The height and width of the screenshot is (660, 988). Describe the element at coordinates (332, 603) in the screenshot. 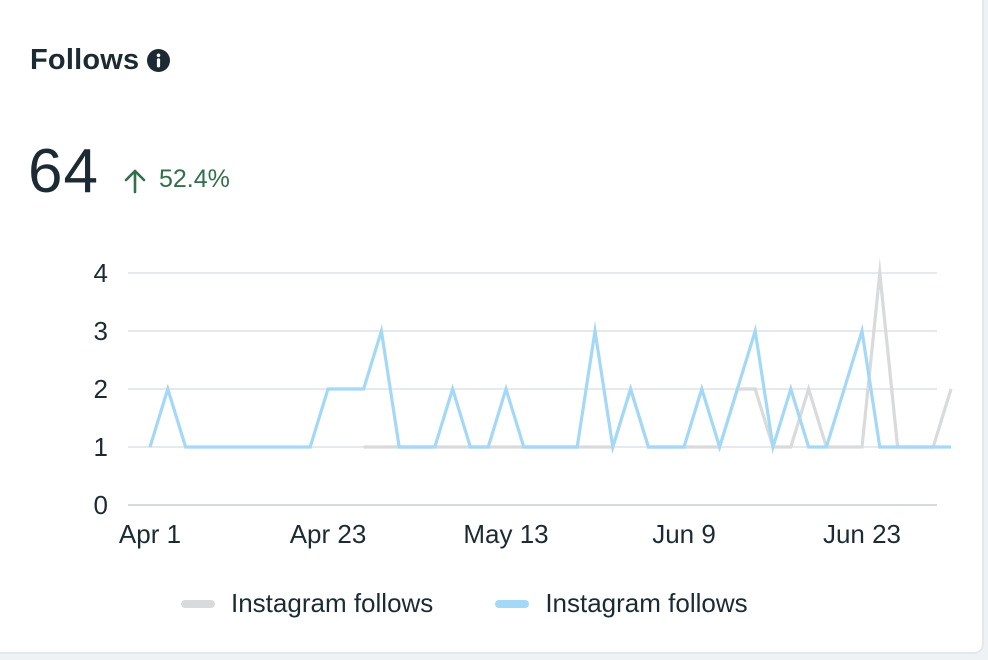

I see `legend-label-gray: Instagram follows` at that location.